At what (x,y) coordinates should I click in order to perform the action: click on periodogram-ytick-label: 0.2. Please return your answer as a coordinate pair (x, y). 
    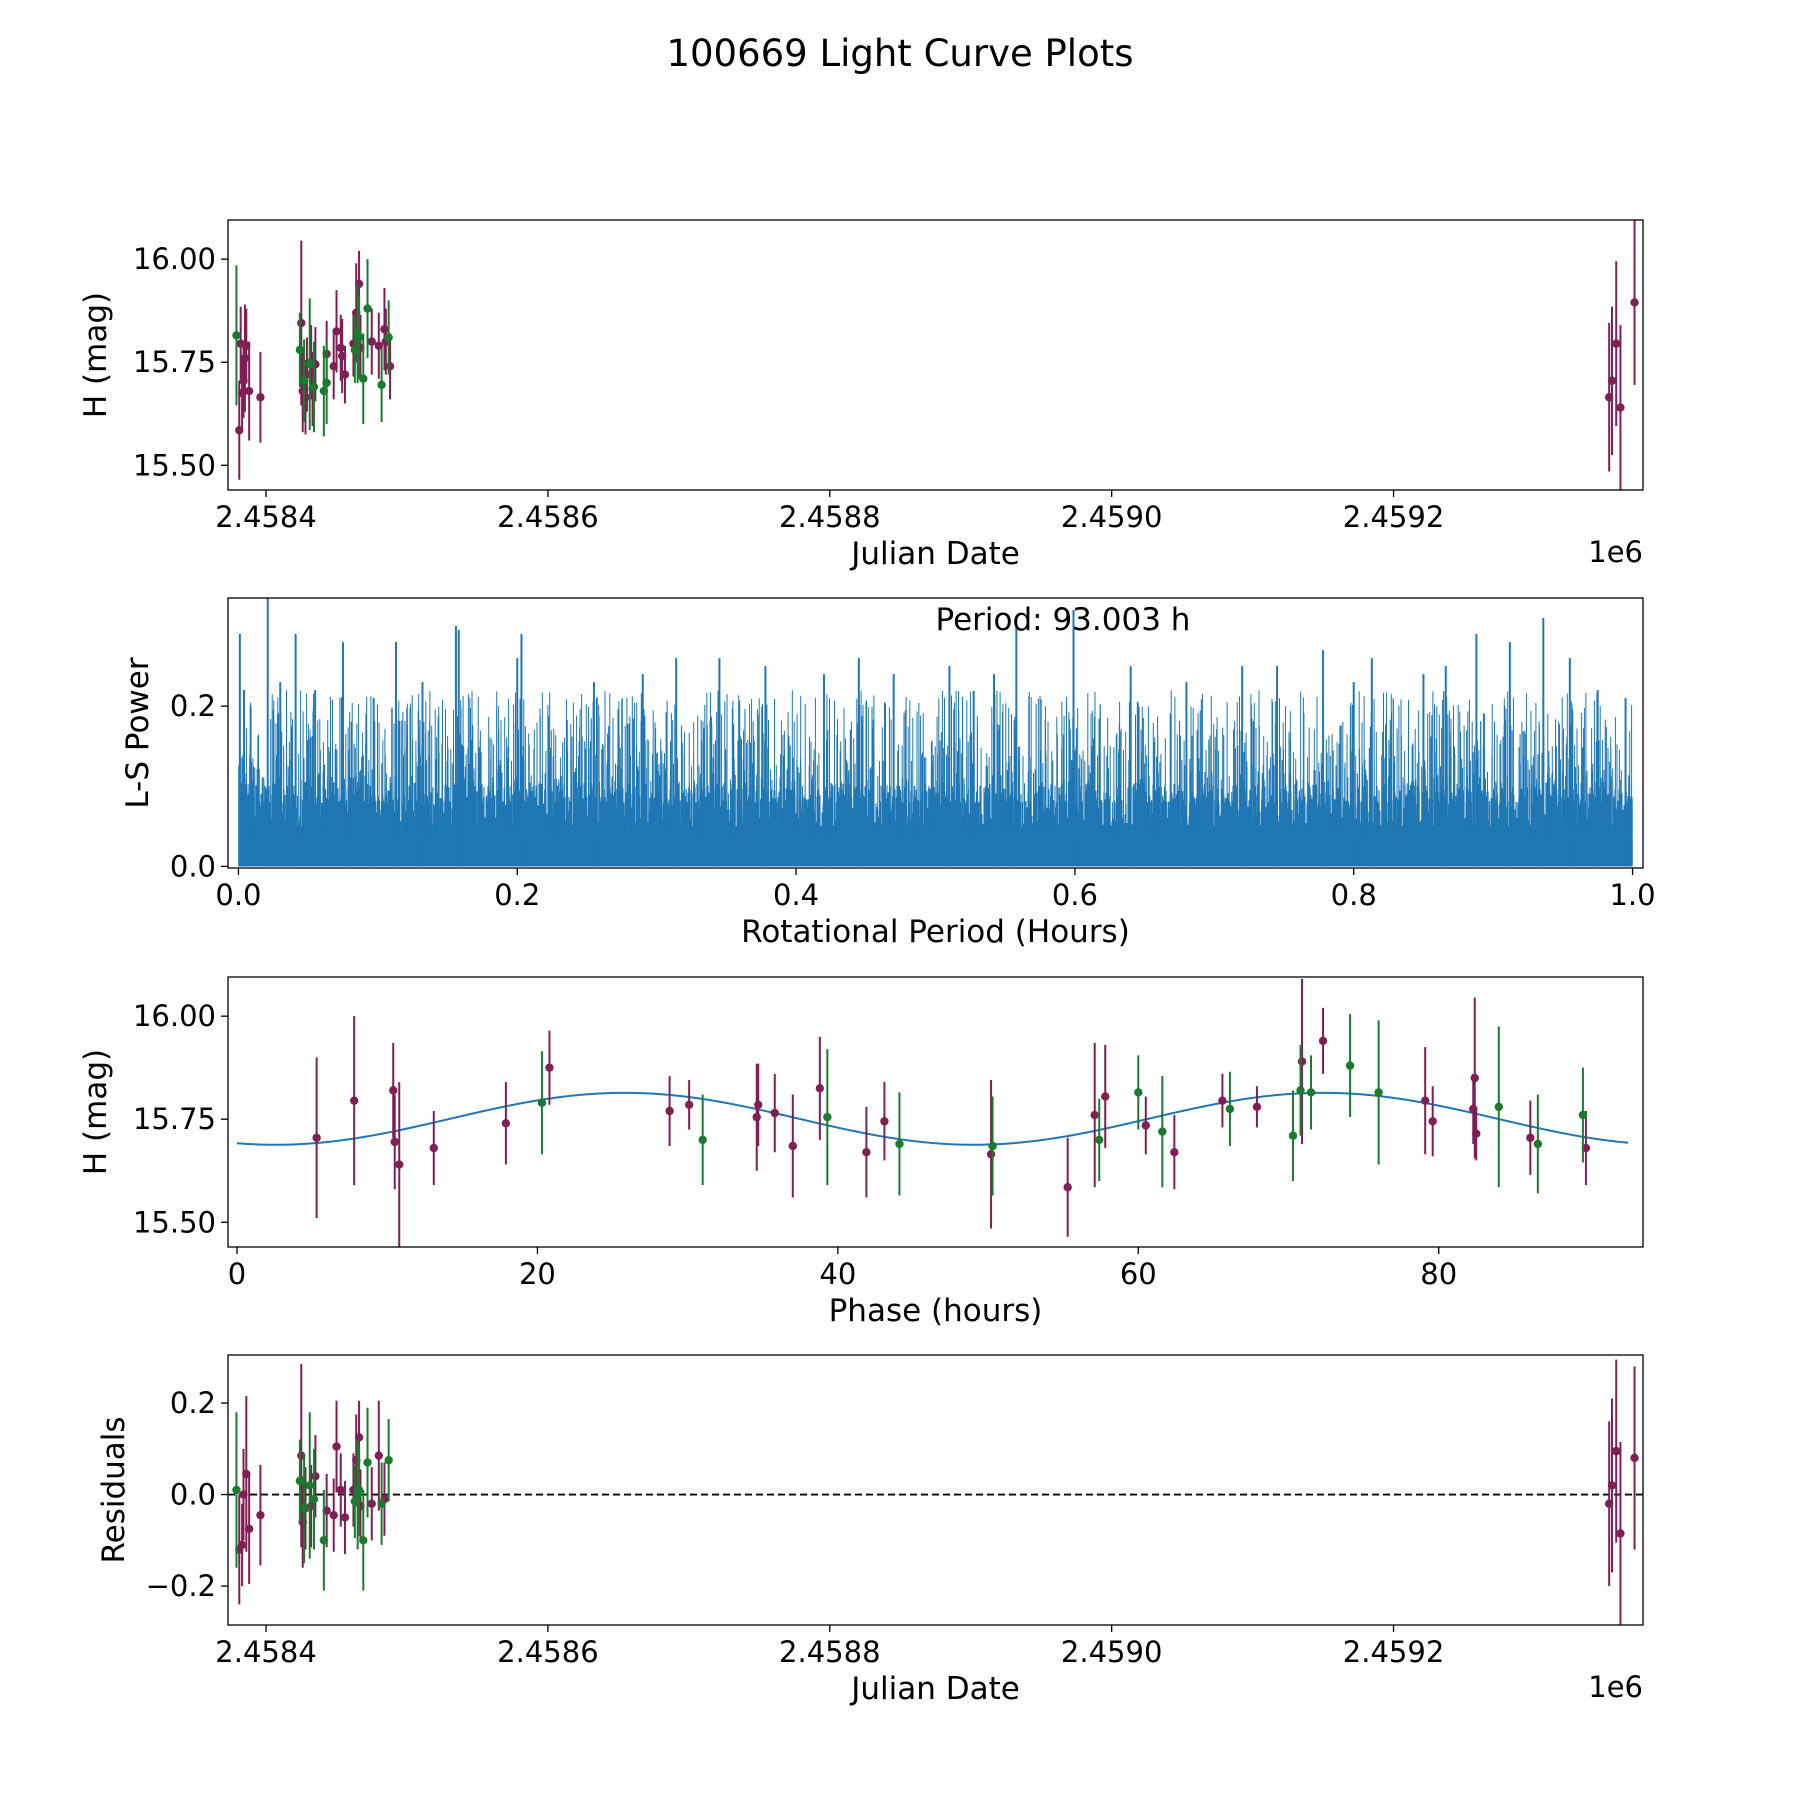
    Looking at the image, I should click on (193, 706).